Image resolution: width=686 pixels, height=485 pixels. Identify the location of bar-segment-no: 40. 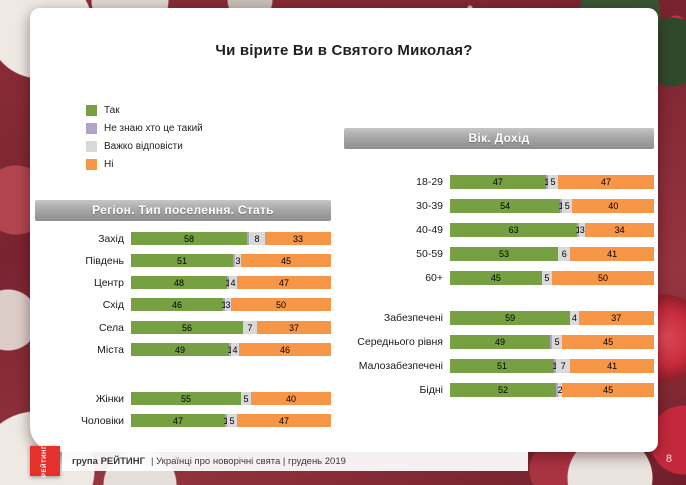
(613, 206).